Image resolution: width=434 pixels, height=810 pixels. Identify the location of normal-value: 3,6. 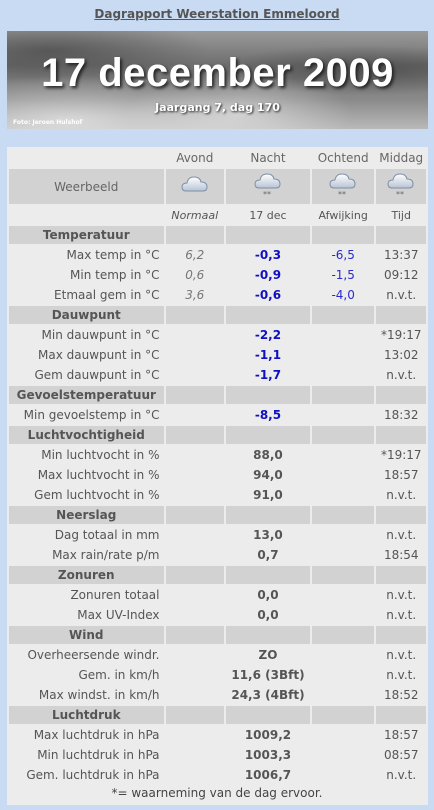
(195, 295).